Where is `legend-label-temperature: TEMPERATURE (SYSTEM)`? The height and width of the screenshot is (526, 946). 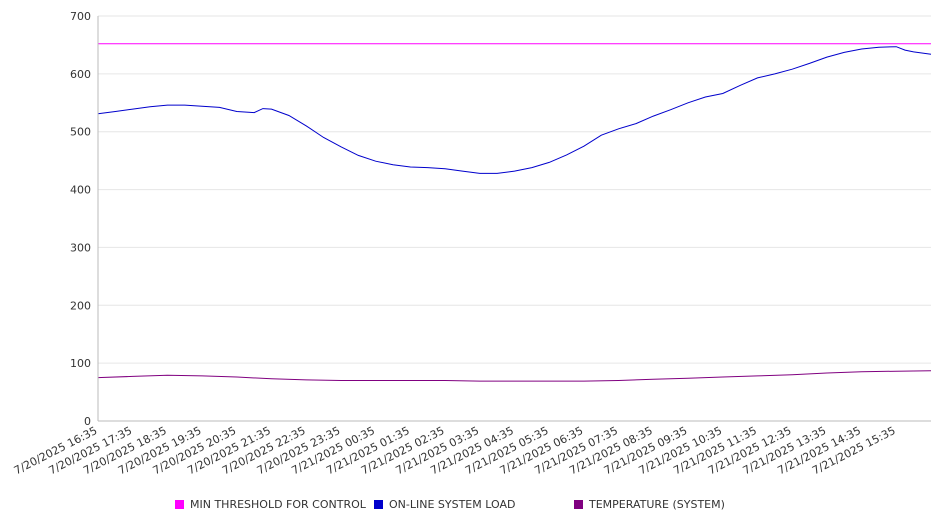
legend-label-temperature: TEMPERATURE (SYSTEM) is located at coordinates (657, 504).